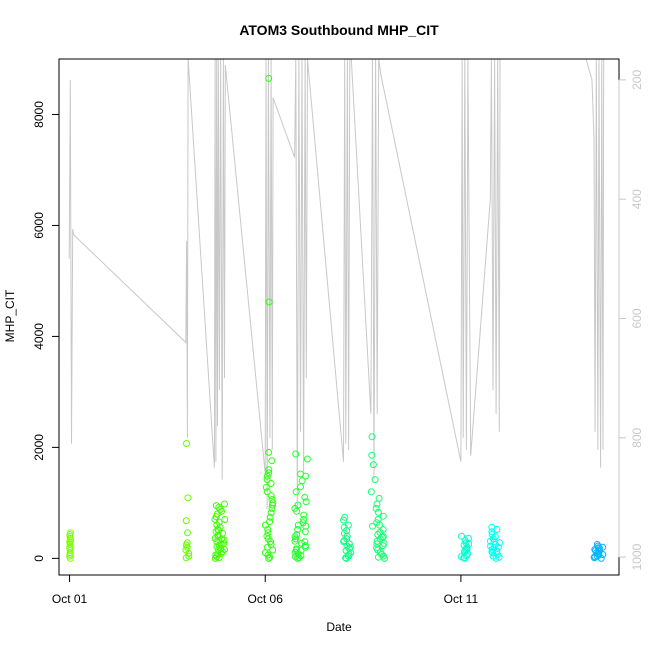  Describe the element at coordinates (339, 627) in the screenshot. I see `x-axis-label: Date` at that location.